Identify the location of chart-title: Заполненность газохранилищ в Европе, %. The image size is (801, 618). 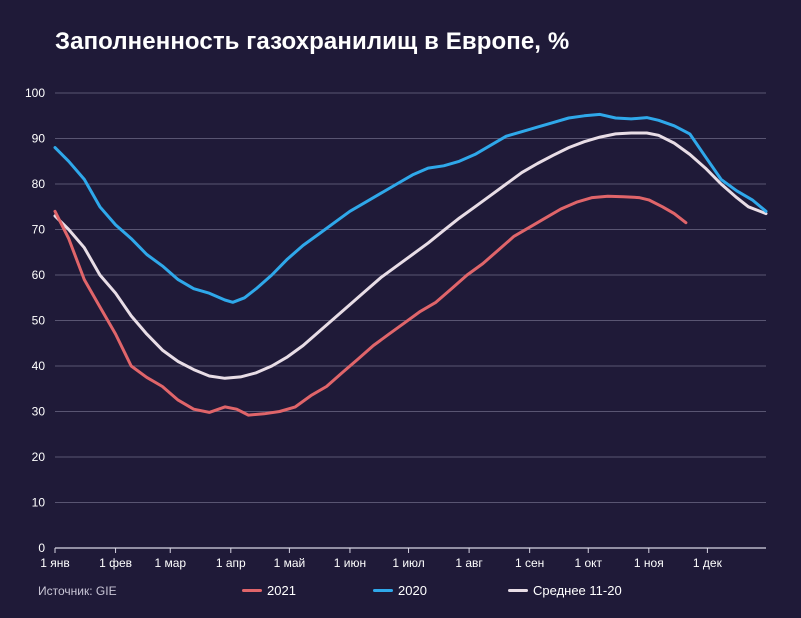
(312, 41).